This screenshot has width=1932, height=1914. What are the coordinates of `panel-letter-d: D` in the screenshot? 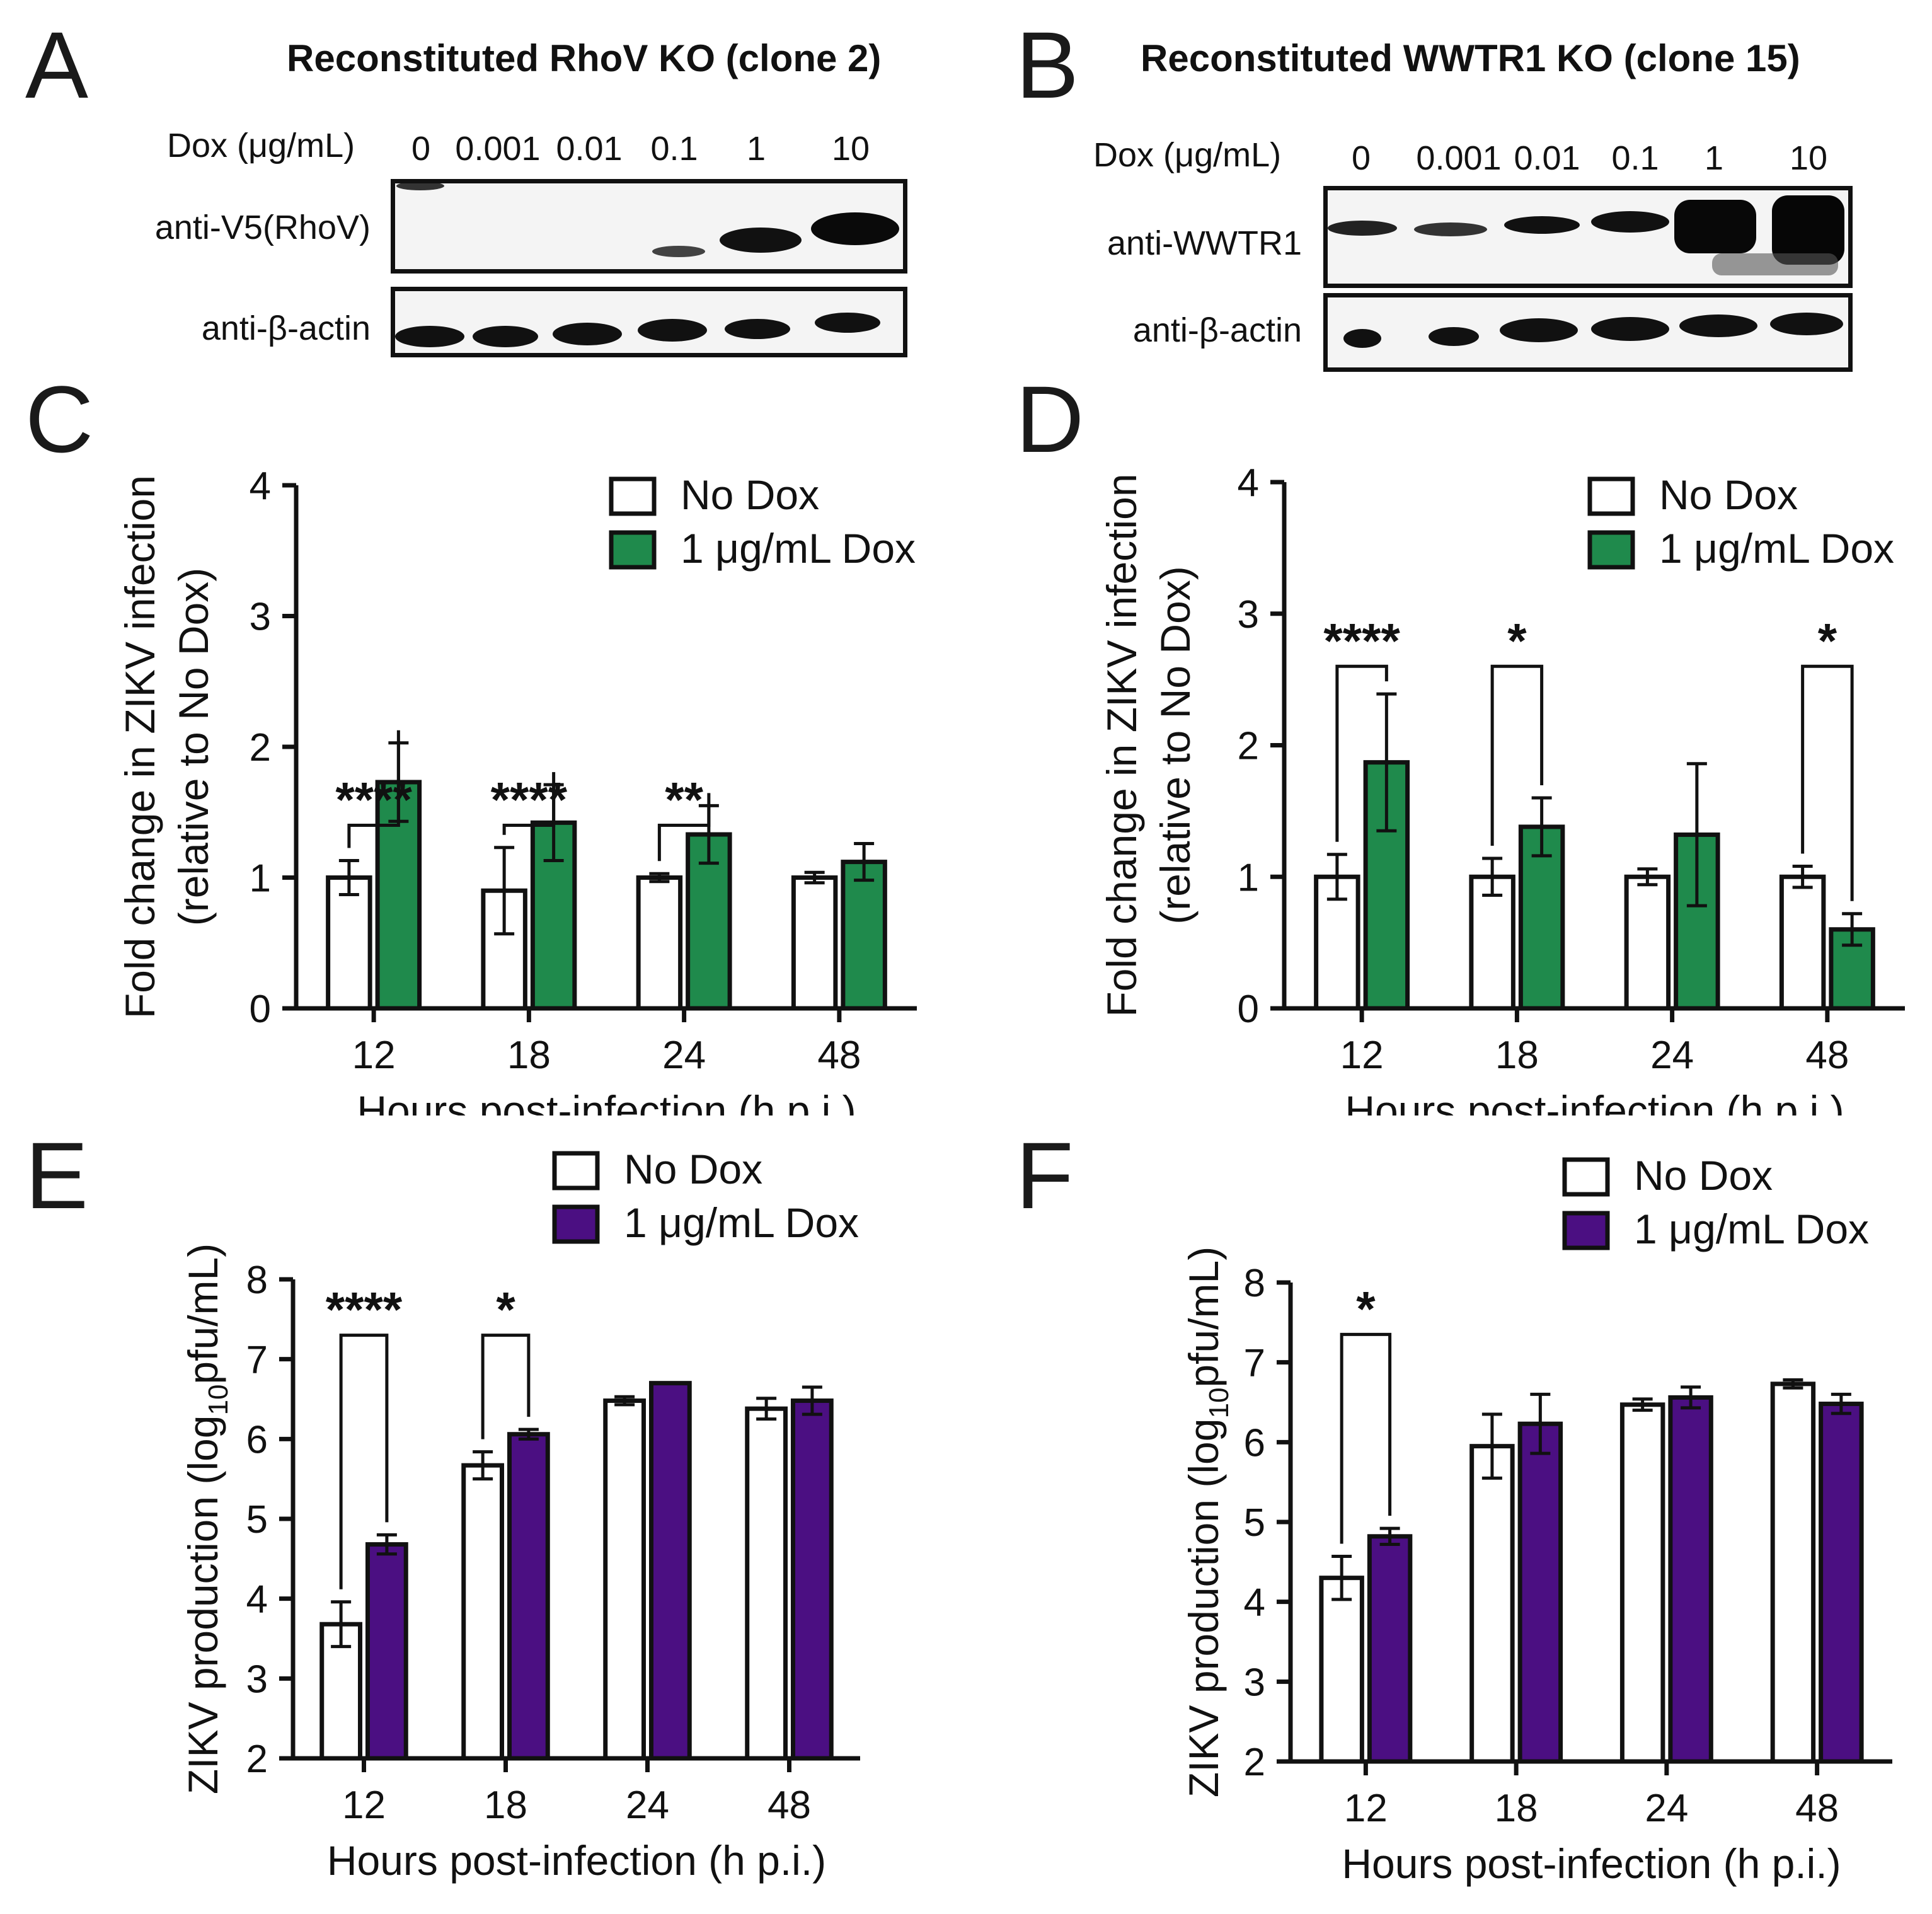 It's located at (1050, 419).